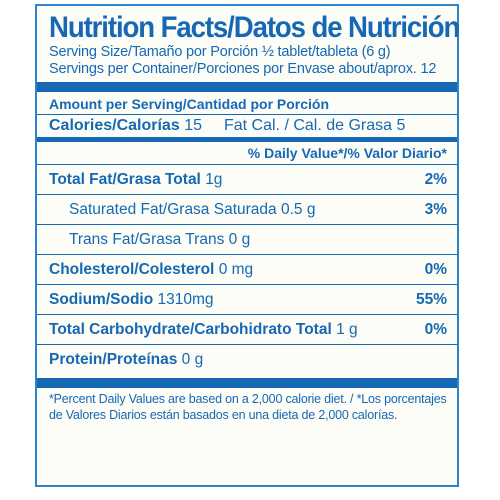 This screenshot has height=500, width=500. I want to click on nutrient-row-cholesterol: Cholesterol/Colesterol 0 mg 0%, so click(248, 269).